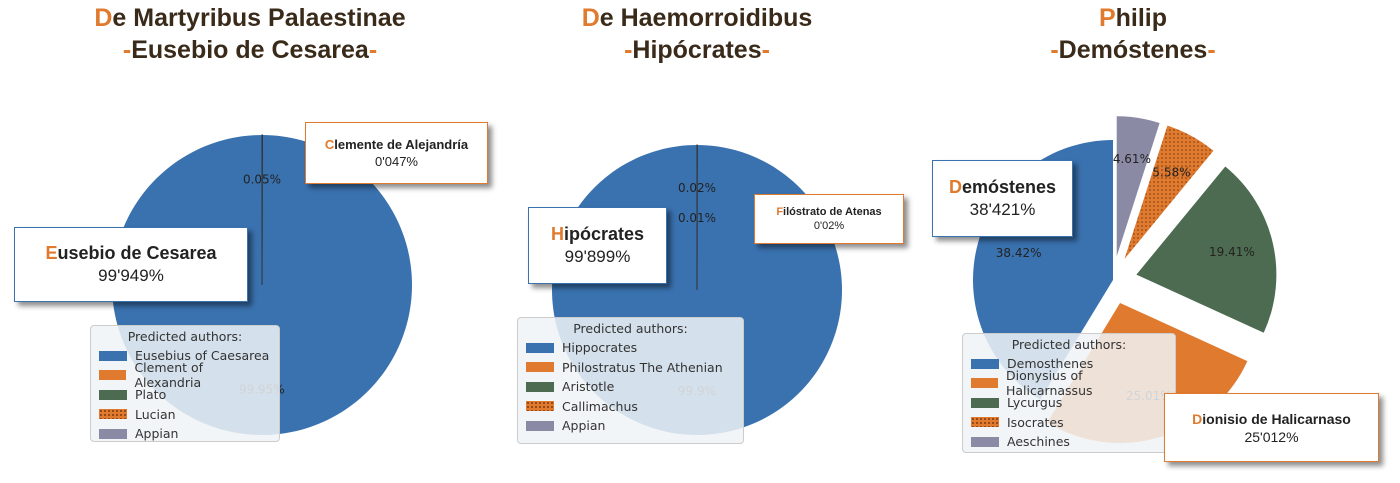 Image resolution: width=1400 pixels, height=483 pixels. Describe the element at coordinates (829, 212) in the screenshot. I see `annotation-title: Filóstrato de Atenas` at that location.